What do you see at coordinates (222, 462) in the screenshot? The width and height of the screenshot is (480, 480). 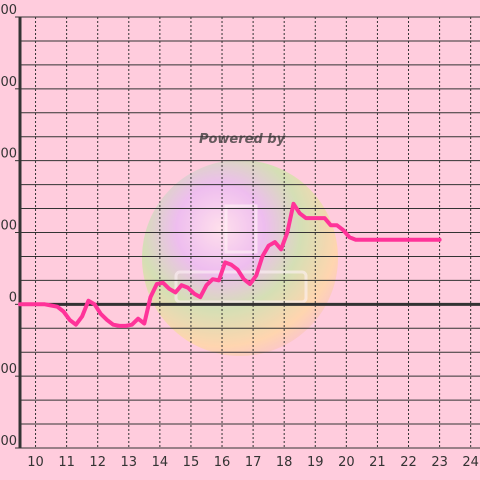 I see `x-tick-label: 16` at bounding box center [222, 462].